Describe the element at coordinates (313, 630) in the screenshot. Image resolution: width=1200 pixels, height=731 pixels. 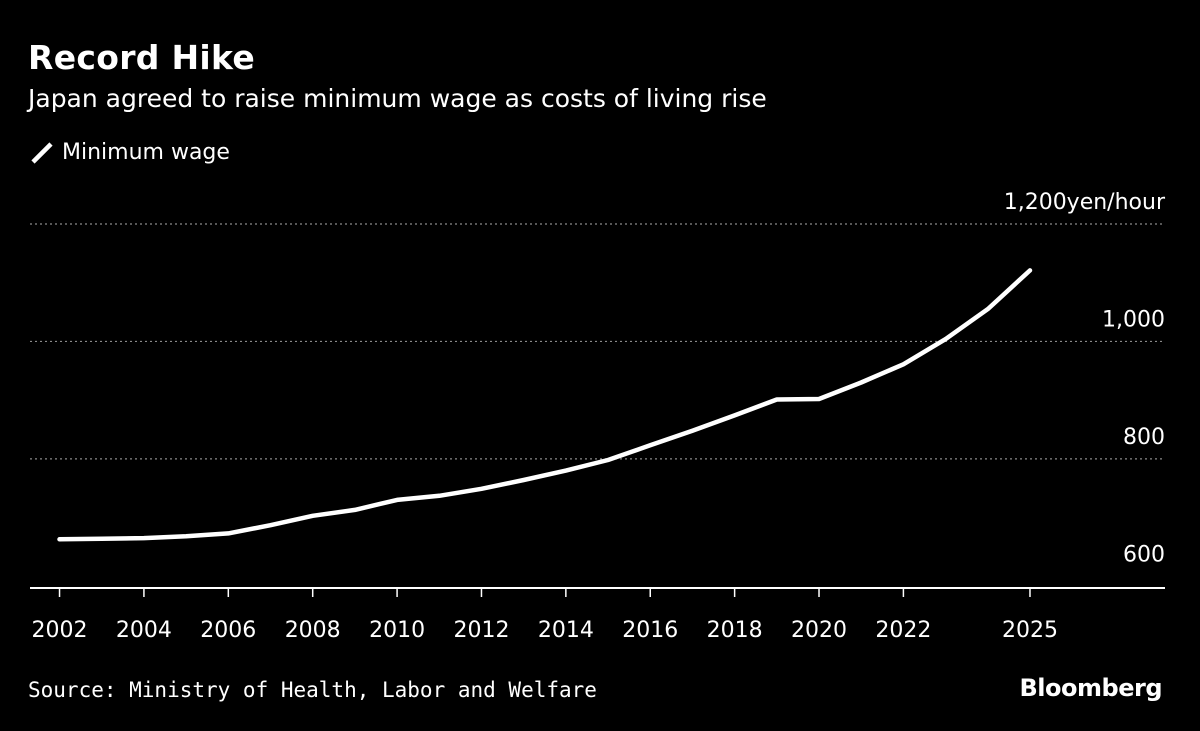
I see `x-tick-label: 2008` at that location.